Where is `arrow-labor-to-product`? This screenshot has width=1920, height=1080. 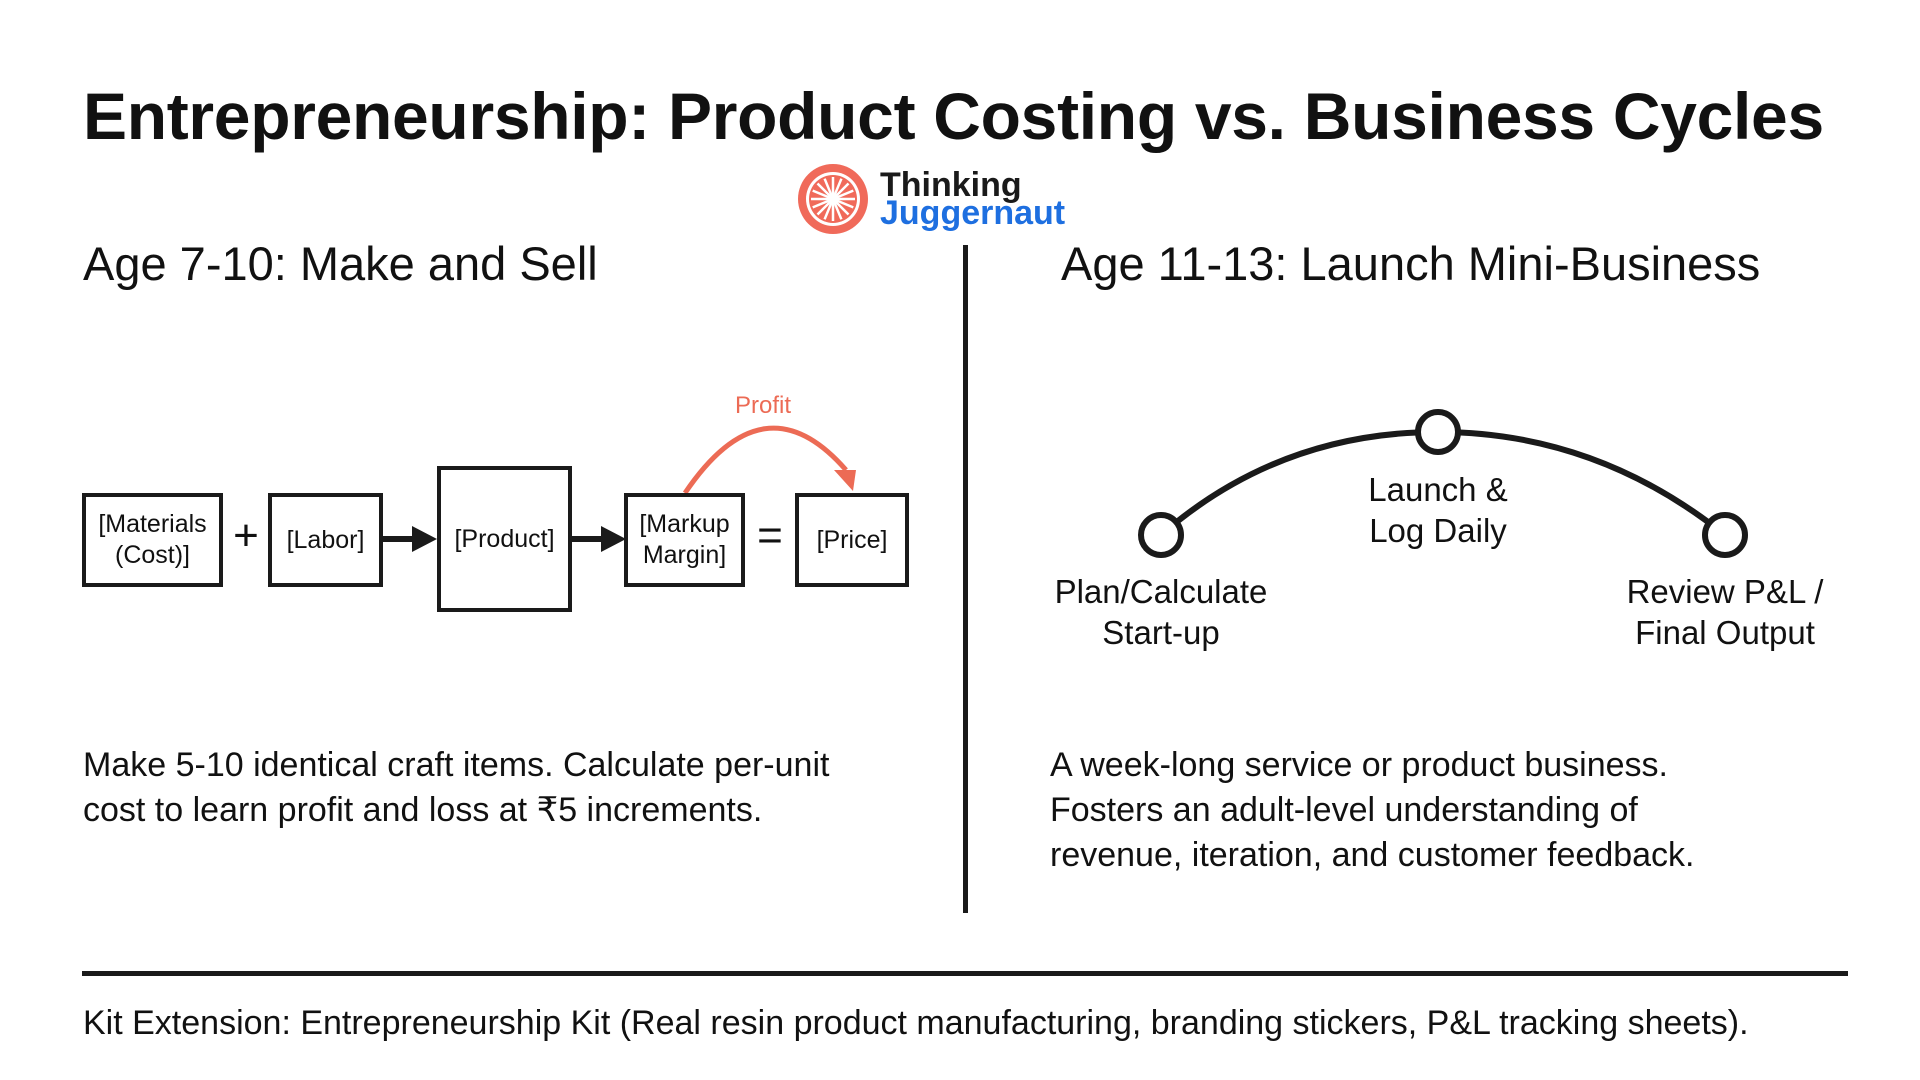
arrow-labor-to-product is located at coordinates (410, 539).